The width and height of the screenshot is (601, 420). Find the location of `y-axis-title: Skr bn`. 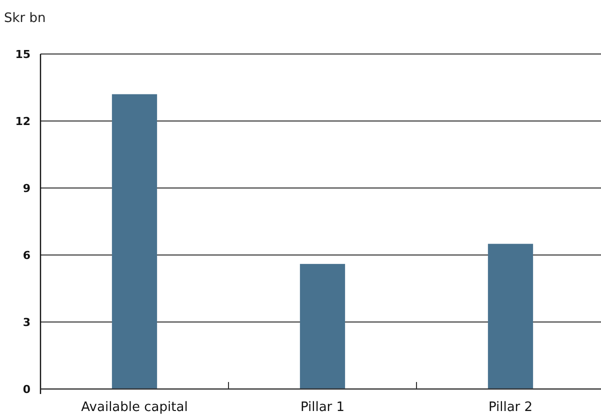

y-axis-title: Skr bn is located at coordinates (25, 18).